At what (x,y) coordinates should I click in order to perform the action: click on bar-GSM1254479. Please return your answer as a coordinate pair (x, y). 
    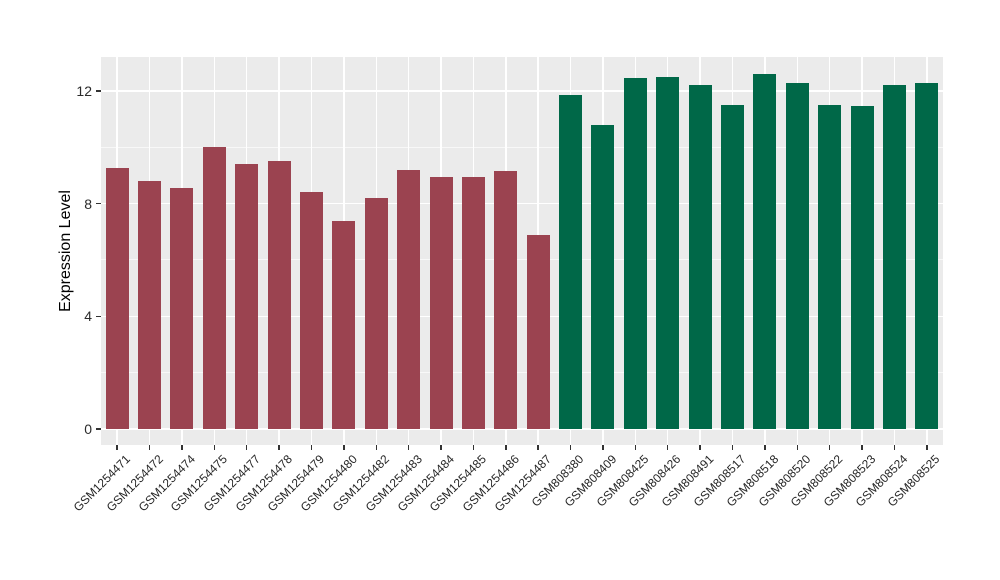
    Looking at the image, I should click on (311, 310).